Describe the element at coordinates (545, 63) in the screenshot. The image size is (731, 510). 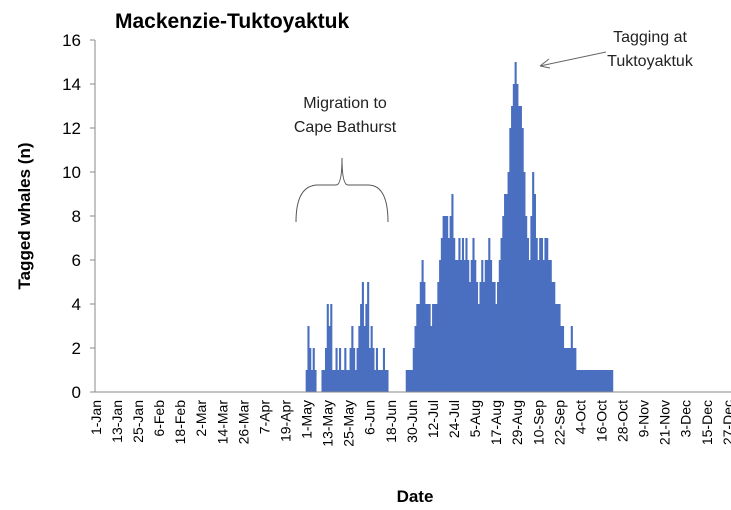
I see `arrow-head` at that location.